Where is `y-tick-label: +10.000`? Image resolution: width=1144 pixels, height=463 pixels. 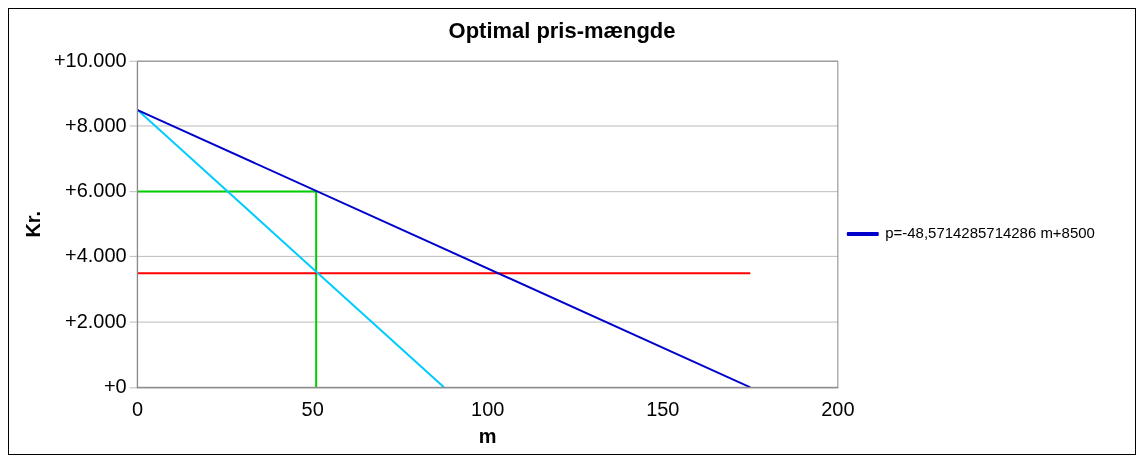
y-tick-label: +10.000 is located at coordinates (90, 59).